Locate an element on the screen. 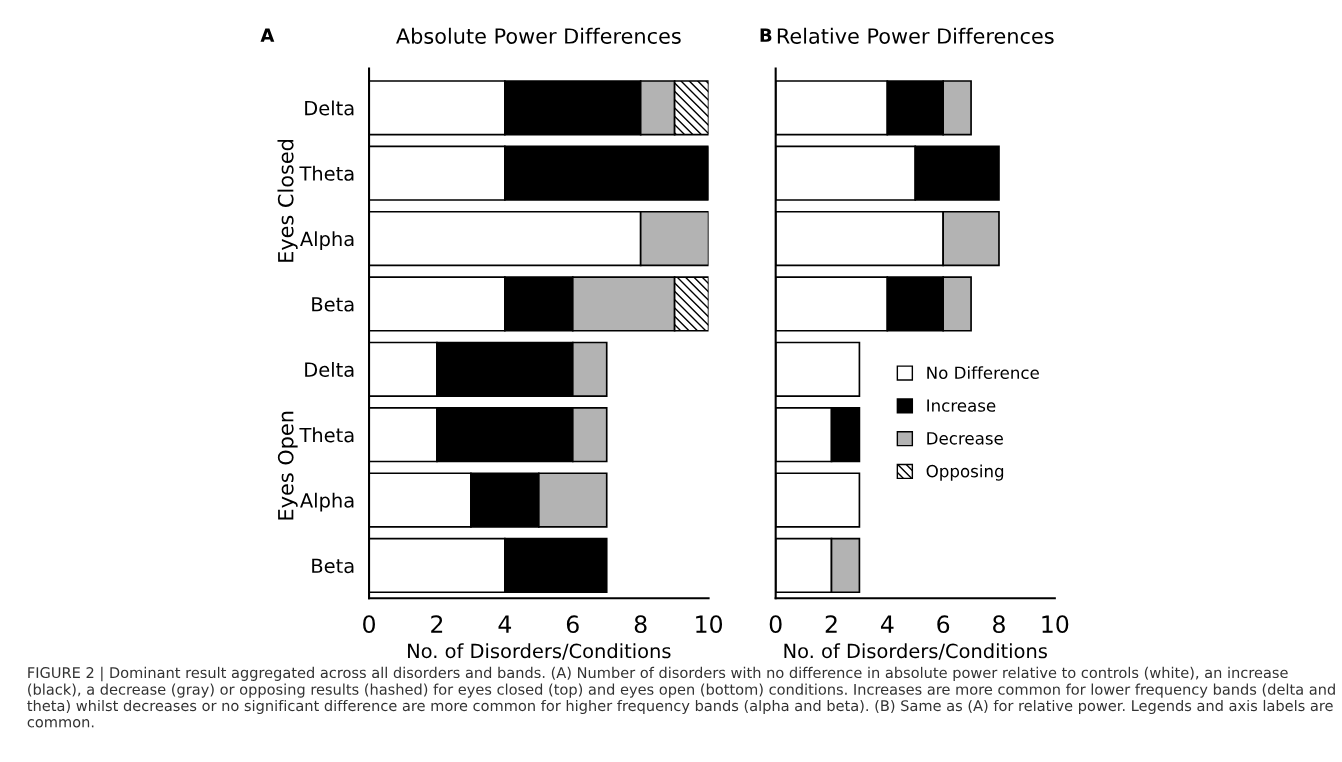 The width and height of the screenshot is (1342, 762). text: B is located at coordinates (766, 35).